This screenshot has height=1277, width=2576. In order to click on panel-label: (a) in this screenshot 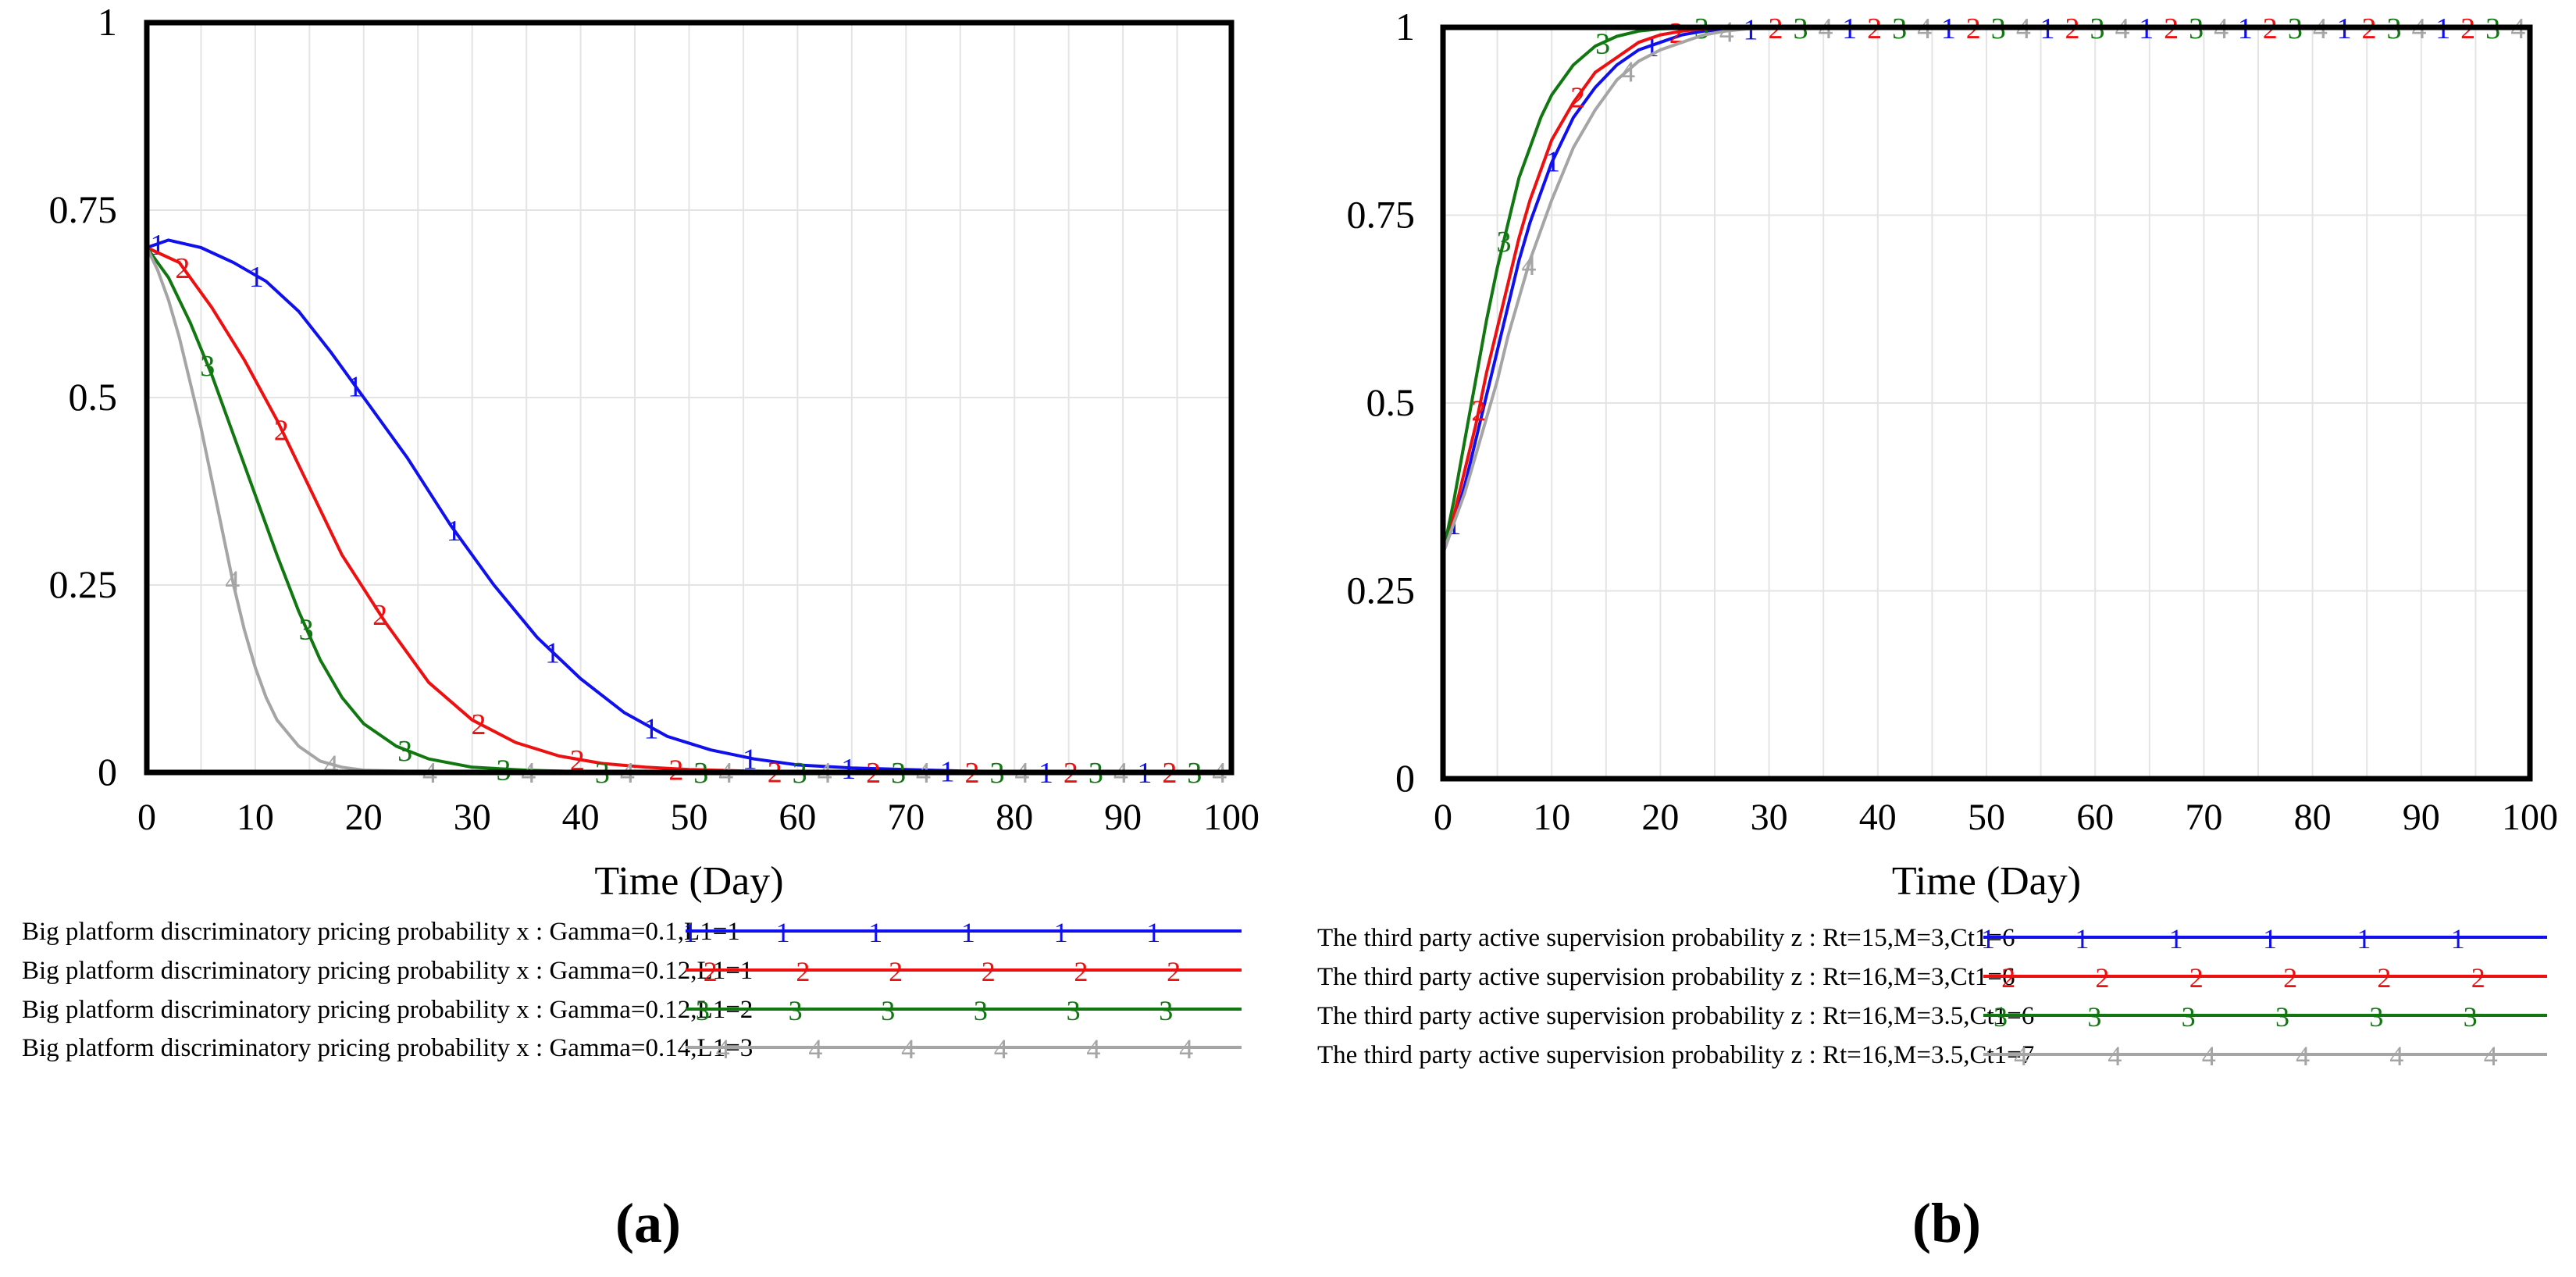, I will do `click(648, 1223)`.